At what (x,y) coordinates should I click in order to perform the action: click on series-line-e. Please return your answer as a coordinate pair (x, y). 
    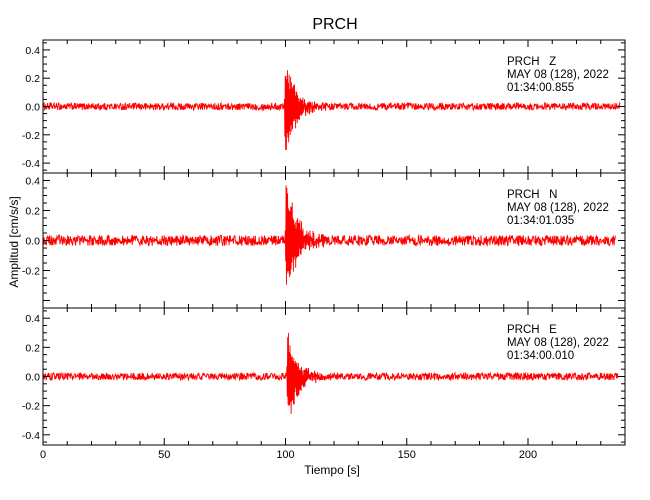
    Looking at the image, I should click on (330, 373).